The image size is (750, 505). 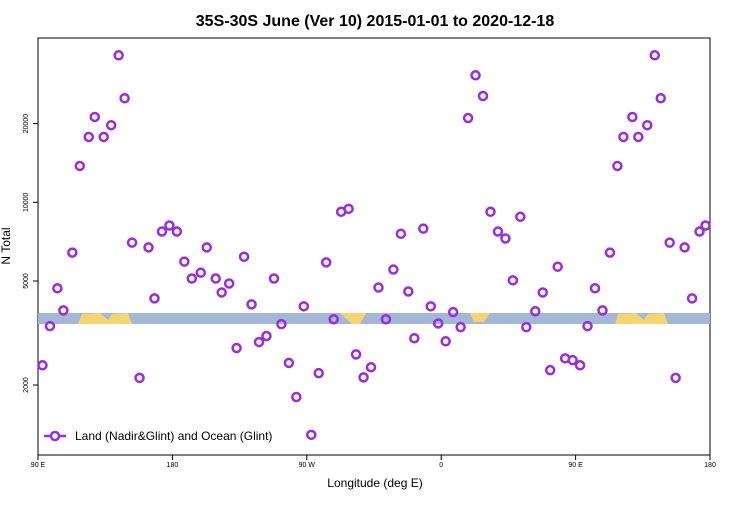 I want to click on legend-label: Land (Nadir&Glint) and Ocean (Glint), so click(x=173, y=436).